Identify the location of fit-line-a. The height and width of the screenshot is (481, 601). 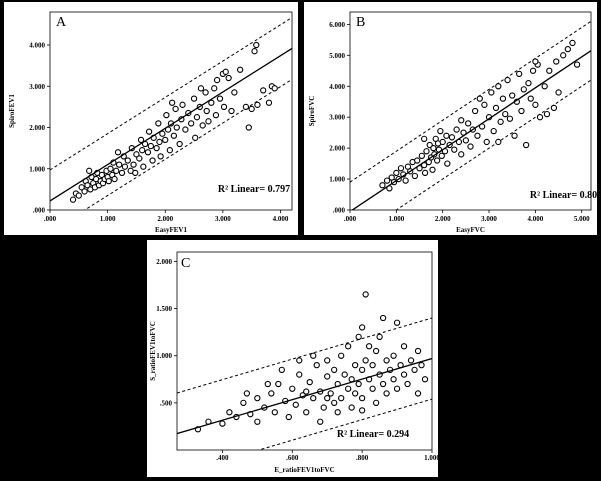
(171, 124).